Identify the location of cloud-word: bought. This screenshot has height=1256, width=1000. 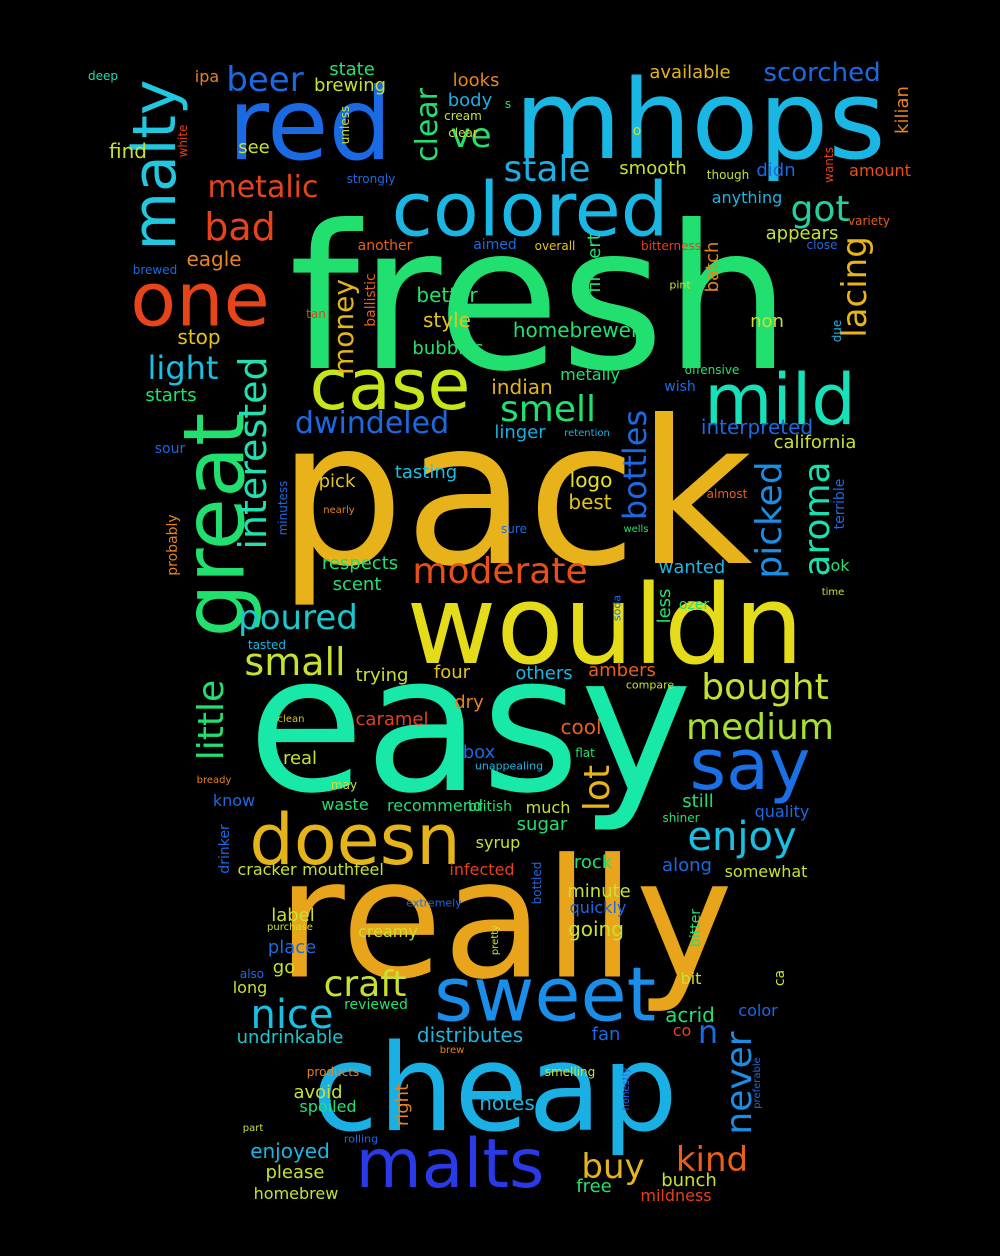
(765, 687).